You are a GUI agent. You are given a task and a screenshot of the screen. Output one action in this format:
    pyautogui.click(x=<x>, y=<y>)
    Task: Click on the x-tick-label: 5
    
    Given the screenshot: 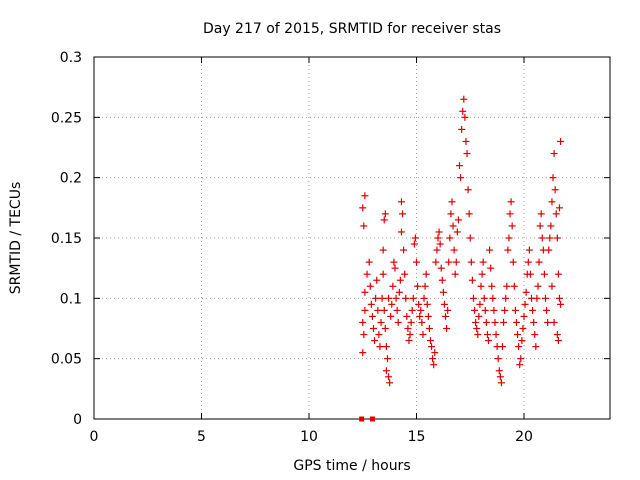 What is the action you would take?
    pyautogui.click(x=201, y=437)
    